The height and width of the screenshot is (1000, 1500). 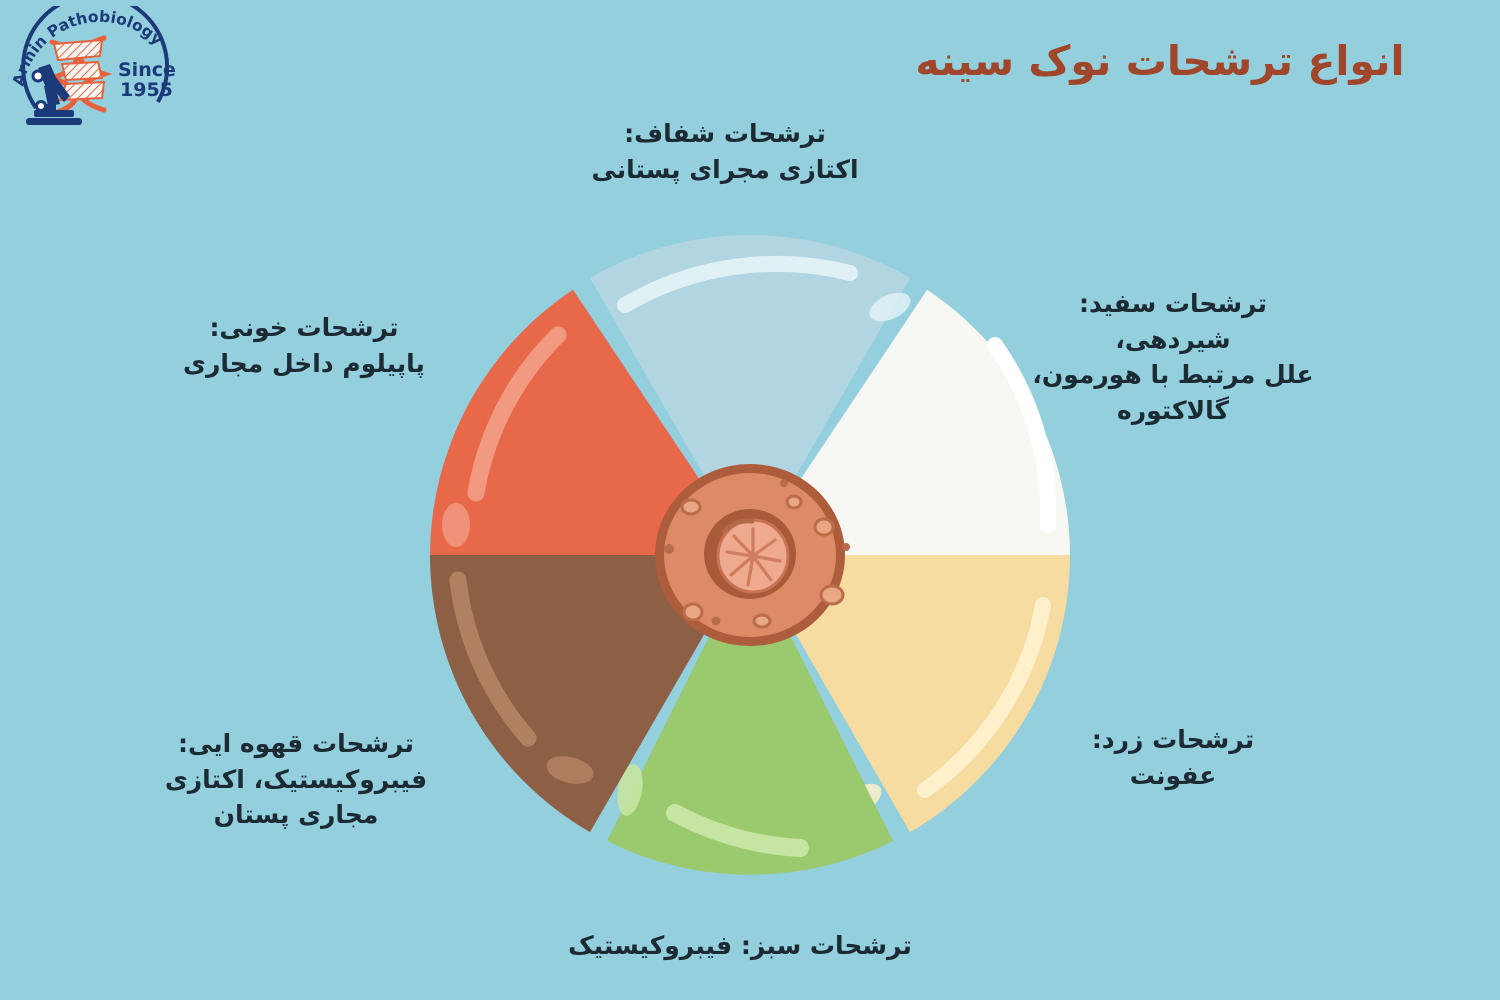 I want to click on logo-since-year: 1955, so click(x=146, y=90).